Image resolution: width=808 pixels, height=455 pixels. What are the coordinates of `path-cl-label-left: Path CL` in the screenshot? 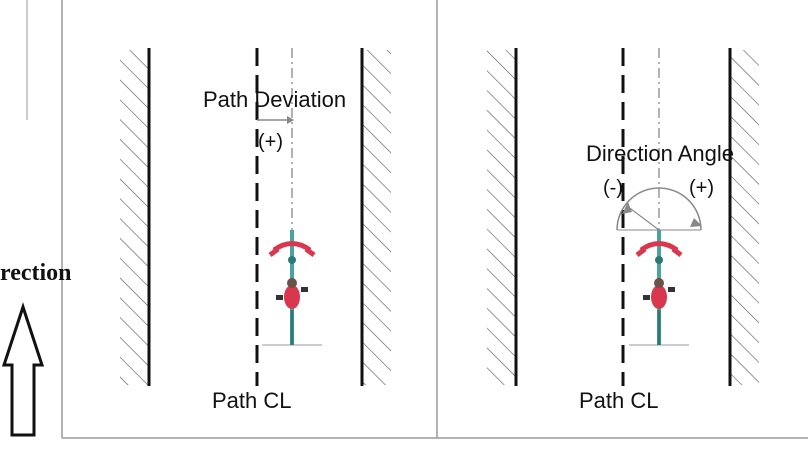 It's located at (252, 400).